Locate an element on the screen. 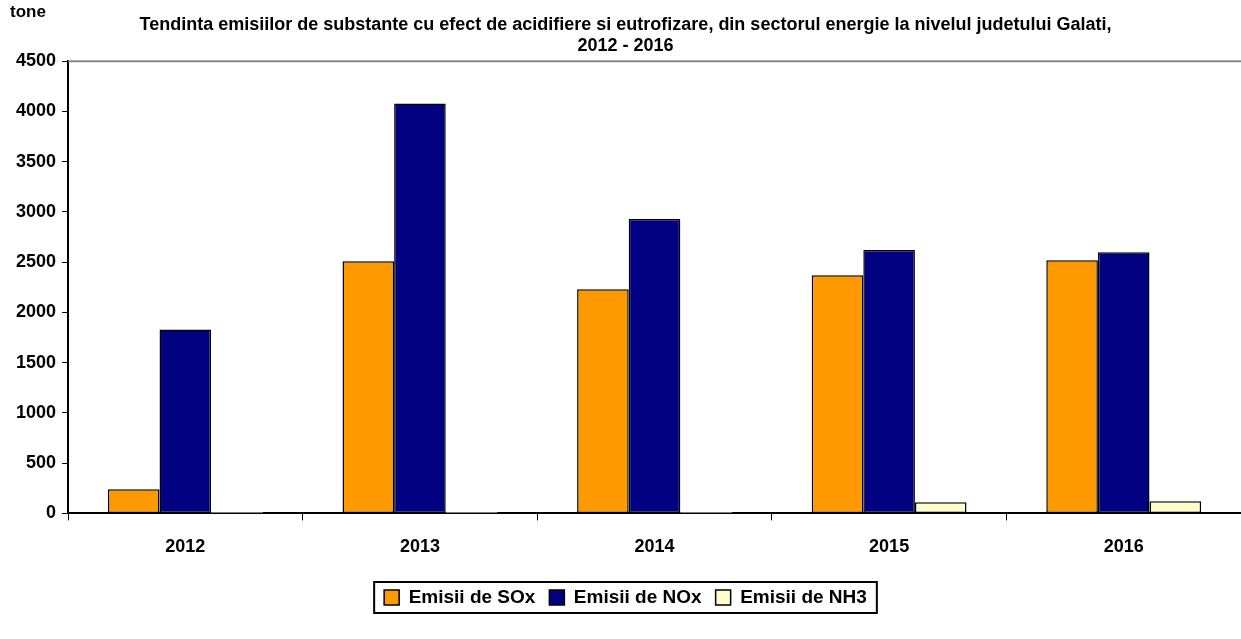  legend-label: Emisii de SOx is located at coordinates (472, 596).